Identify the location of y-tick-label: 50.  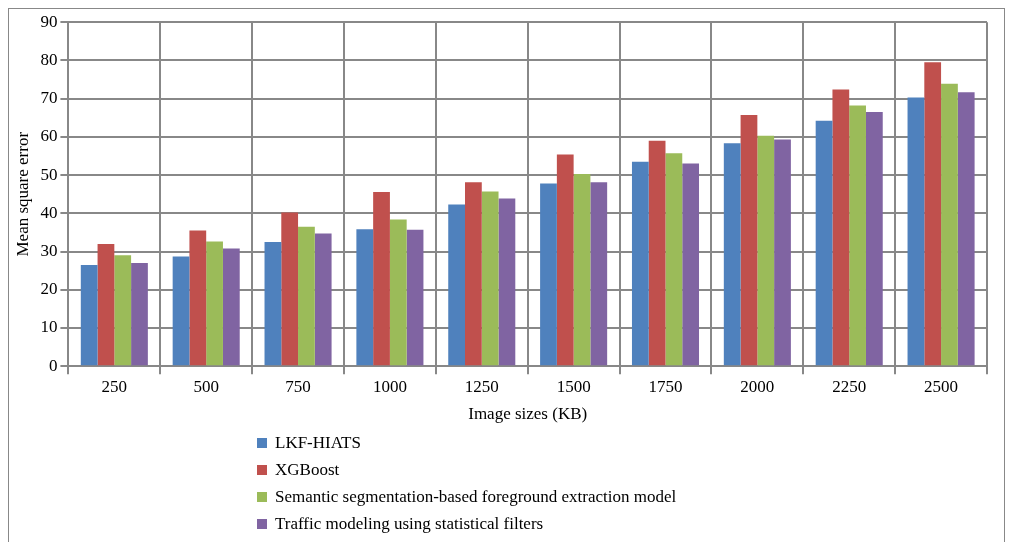
(49, 174).